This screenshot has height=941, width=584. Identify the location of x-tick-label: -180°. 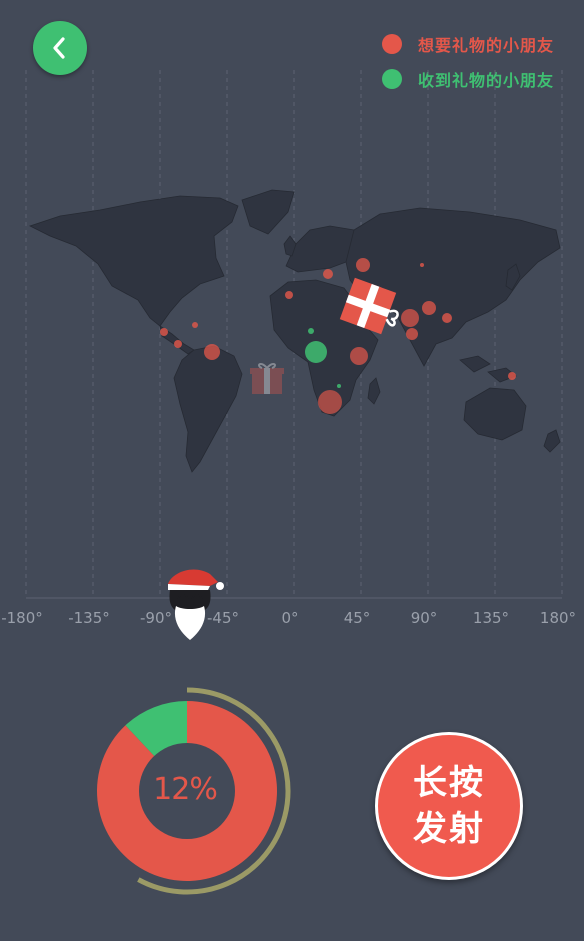
(22, 618).